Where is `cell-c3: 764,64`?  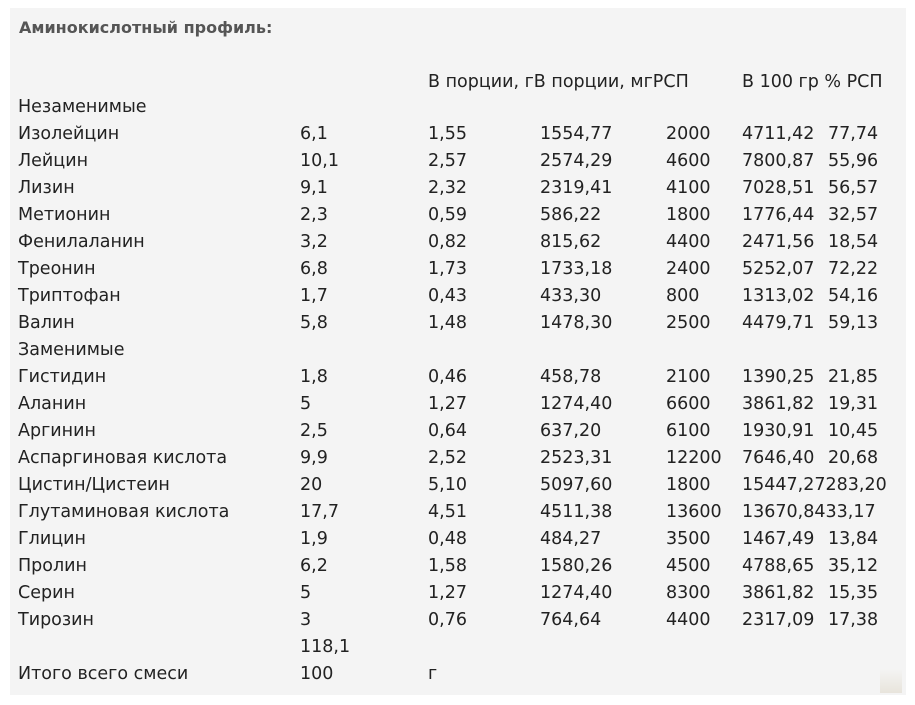 cell-c3: 764,64 is located at coordinates (571, 620).